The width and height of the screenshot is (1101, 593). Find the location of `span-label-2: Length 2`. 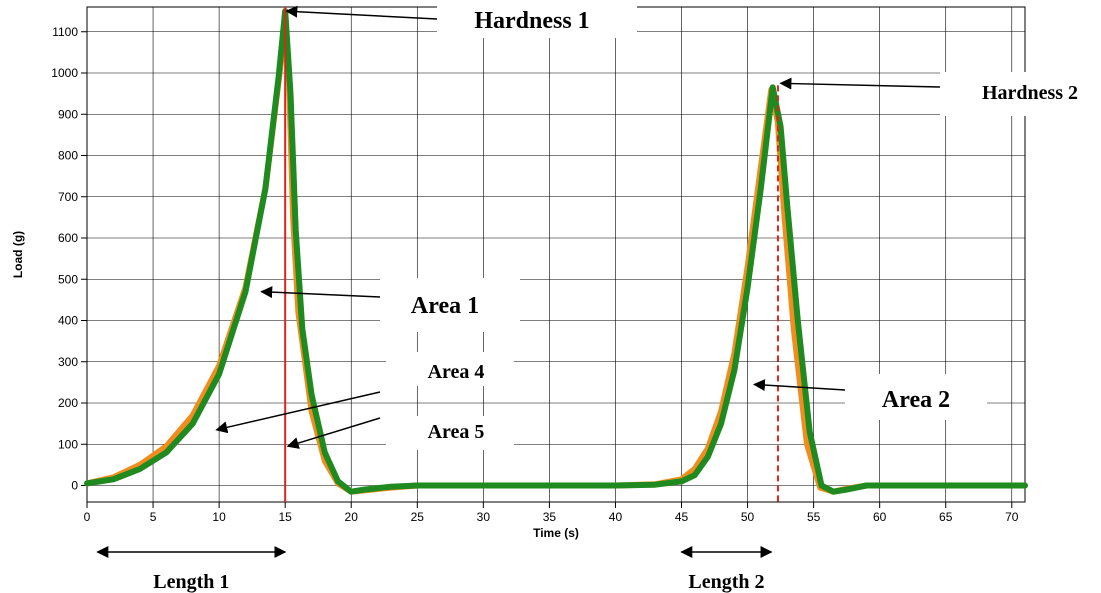

span-label-2: Length 2 is located at coordinates (726, 582).